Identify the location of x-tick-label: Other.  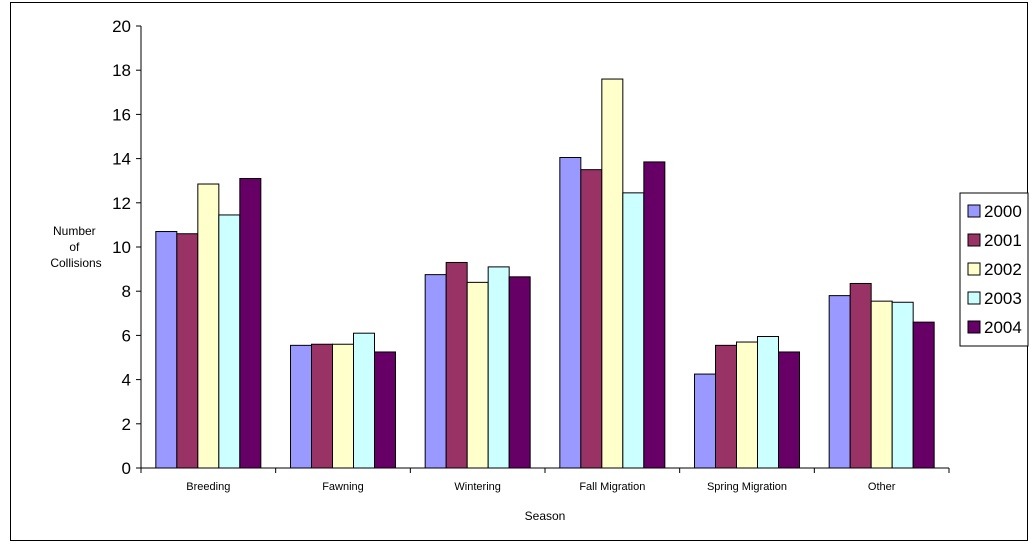
(882, 487).